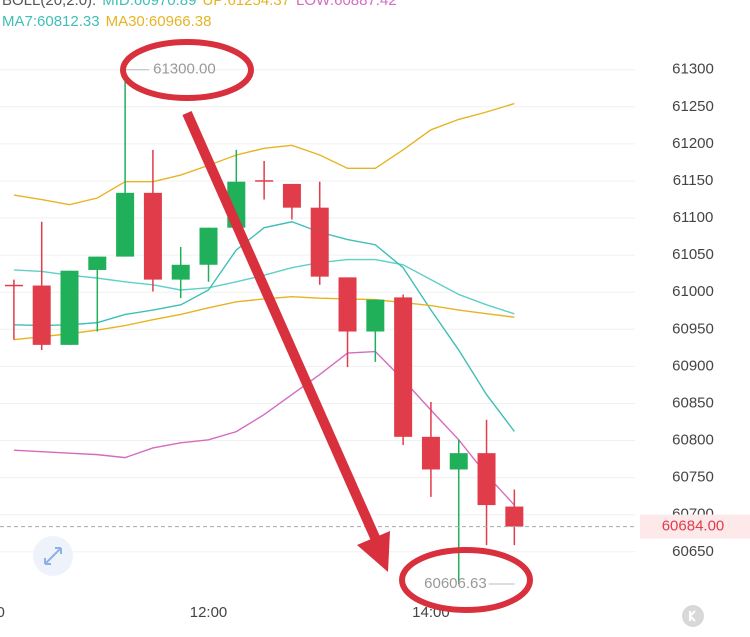 This screenshot has width=750, height=637. Describe the element at coordinates (693, 440) in the screenshot. I see `y-tick-label: 60800` at that location.